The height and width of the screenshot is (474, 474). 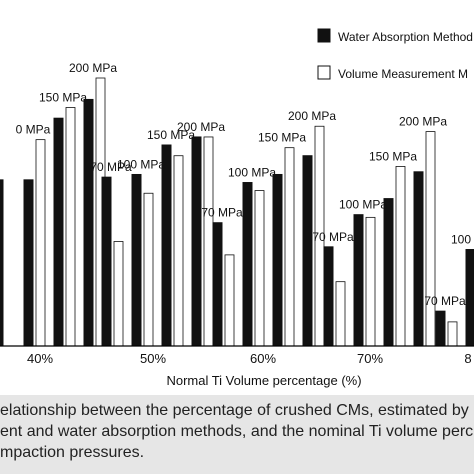 I want to click on x-tick-8: 8, so click(x=467, y=358).